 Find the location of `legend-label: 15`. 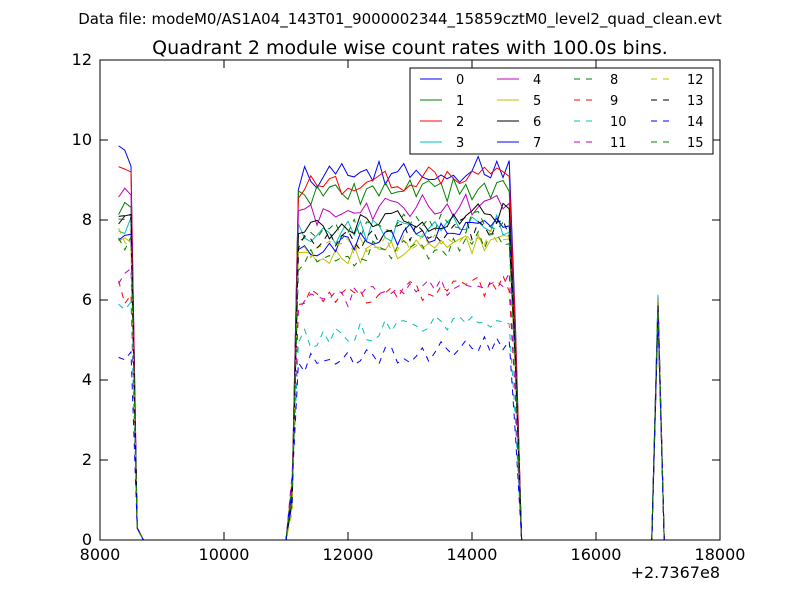

legend-label: 15 is located at coordinates (695, 143).